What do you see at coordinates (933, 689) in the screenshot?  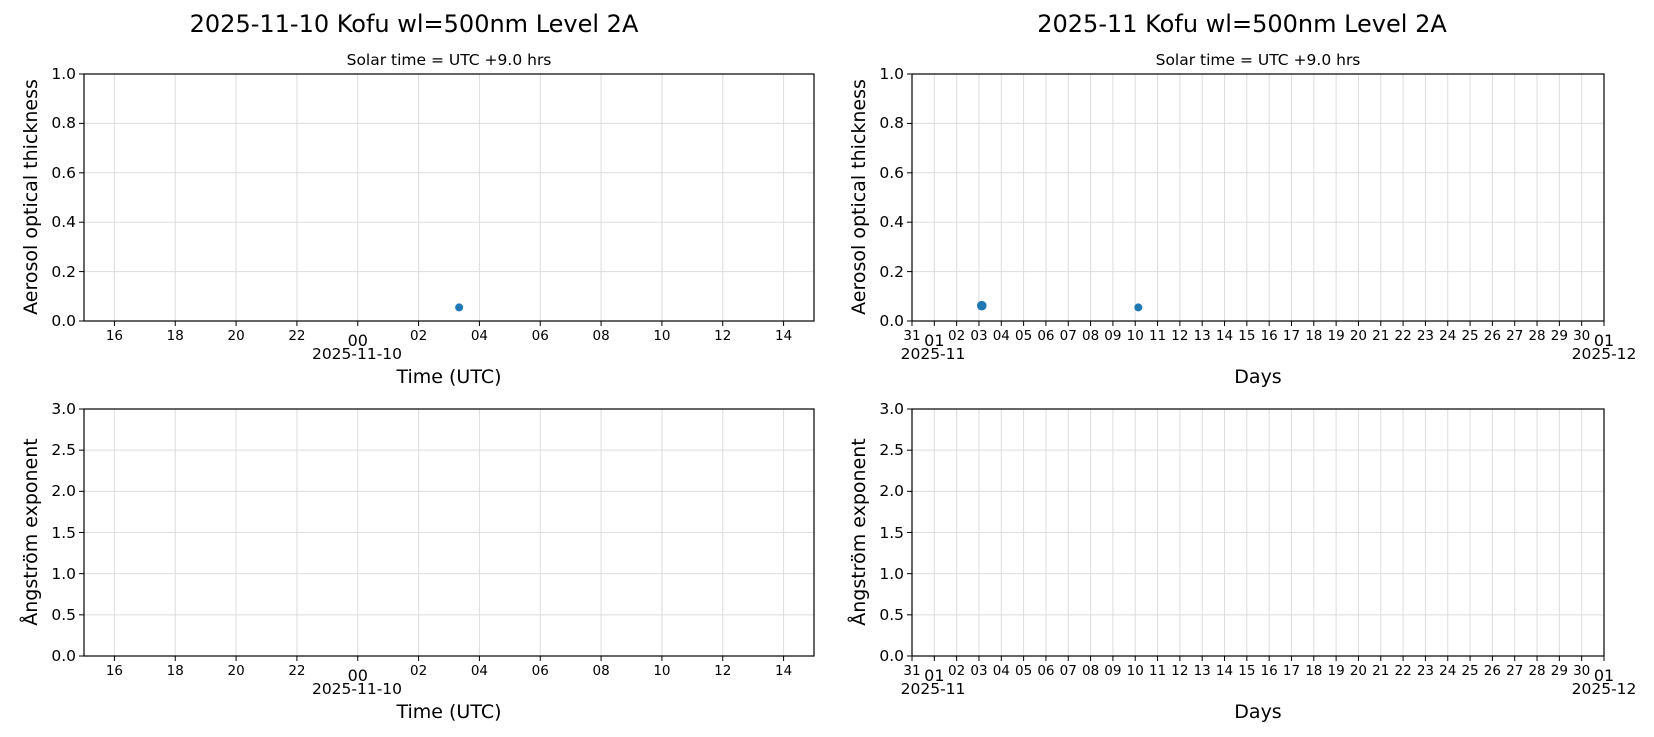 I see `month-start-label-bottom: 2025-11` at bounding box center [933, 689].